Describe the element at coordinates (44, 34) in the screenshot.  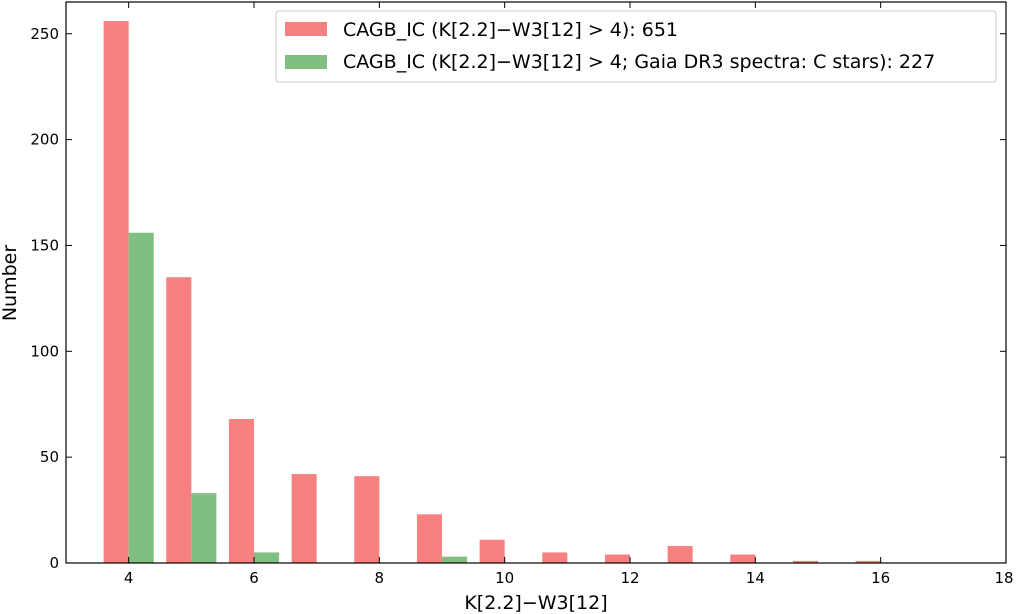
I see `y-tick-label-250: 250` at that location.